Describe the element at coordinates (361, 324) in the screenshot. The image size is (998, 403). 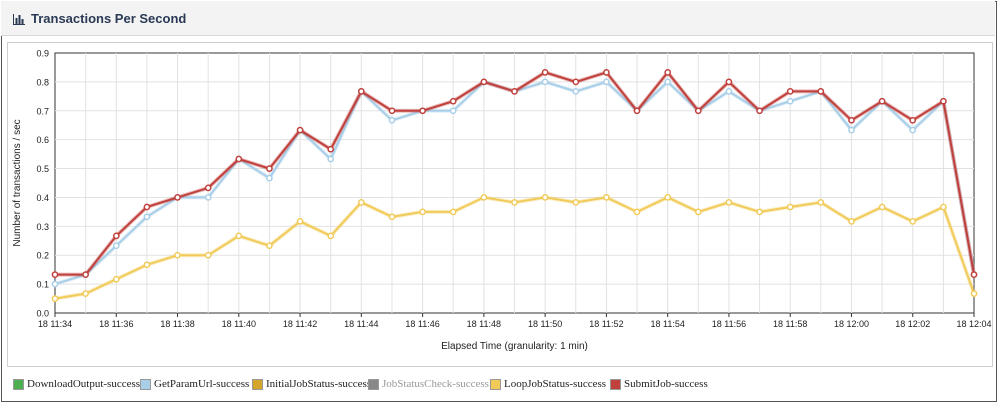
I see `x-tick-label: 18 11:44` at that location.